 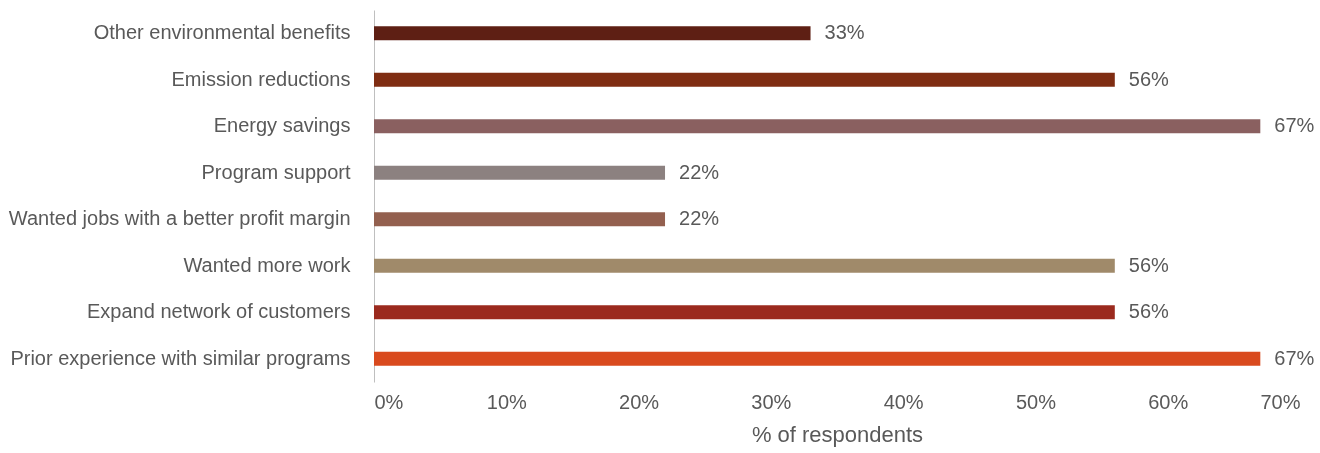 I want to click on x-tick-label: 20%, so click(x=639, y=401).